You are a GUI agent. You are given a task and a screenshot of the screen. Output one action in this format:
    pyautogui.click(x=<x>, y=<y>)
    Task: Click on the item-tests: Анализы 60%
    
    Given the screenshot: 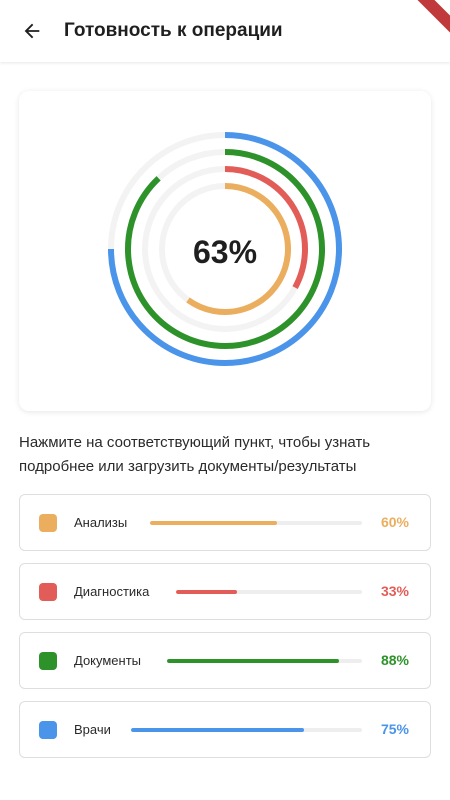 What is the action you would take?
    pyautogui.click(x=225, y=522)
    